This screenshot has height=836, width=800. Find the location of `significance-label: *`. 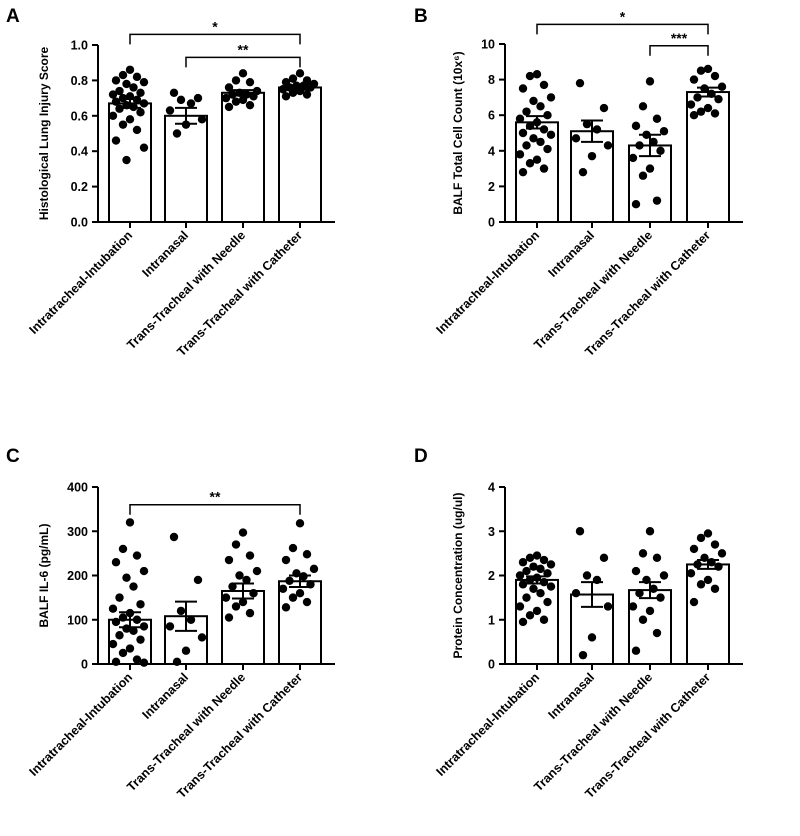

significance-label: * is located at coordinates (623, 16).